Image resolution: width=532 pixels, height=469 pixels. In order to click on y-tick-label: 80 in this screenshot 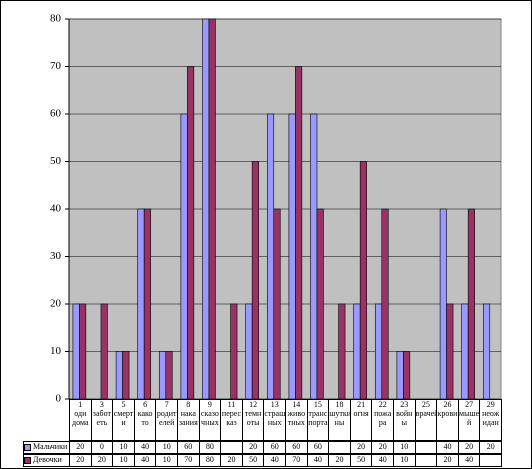, I will do `click(56, 19)`.